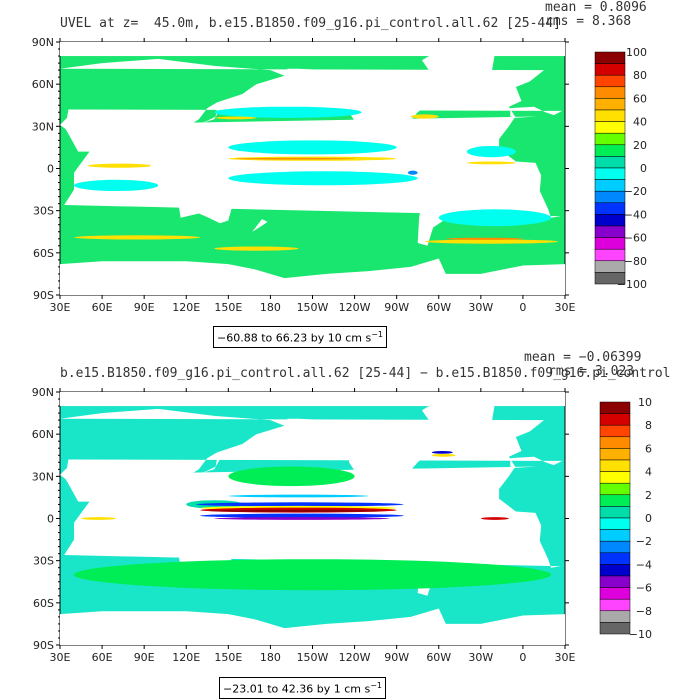 The height and width of the screenshot is (700, 700). I want to click on bot-band-np, so click(291, 476).